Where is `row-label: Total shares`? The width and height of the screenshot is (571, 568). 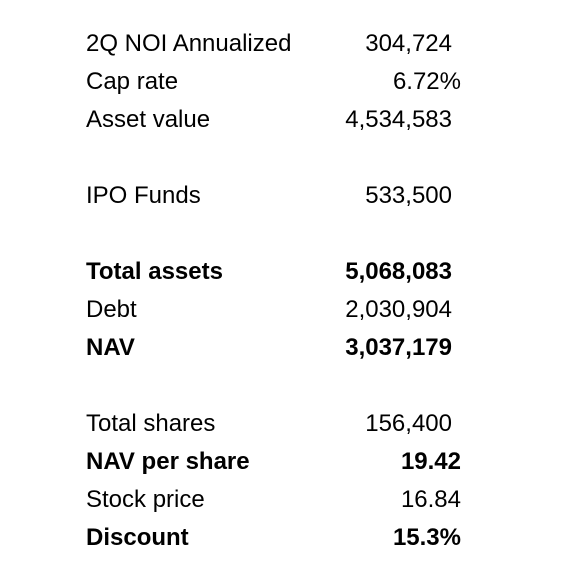
row-label: Total shares is located at coordinates (151, 423).